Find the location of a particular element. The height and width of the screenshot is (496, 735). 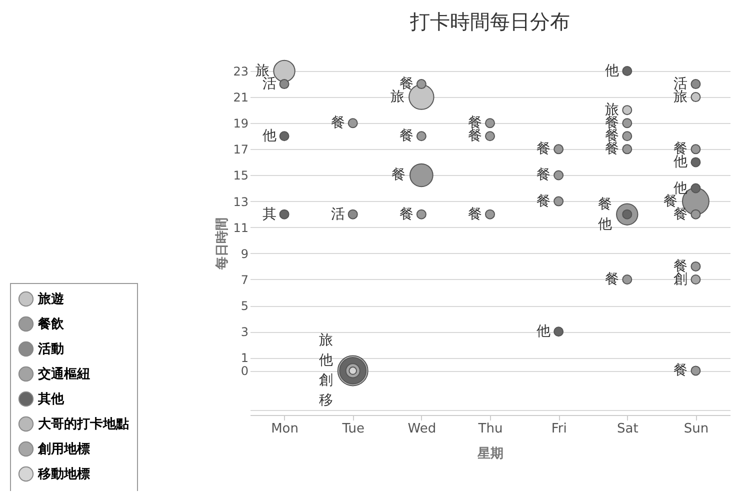

x-tick-label: Sun is located at coordinates (696, 429).